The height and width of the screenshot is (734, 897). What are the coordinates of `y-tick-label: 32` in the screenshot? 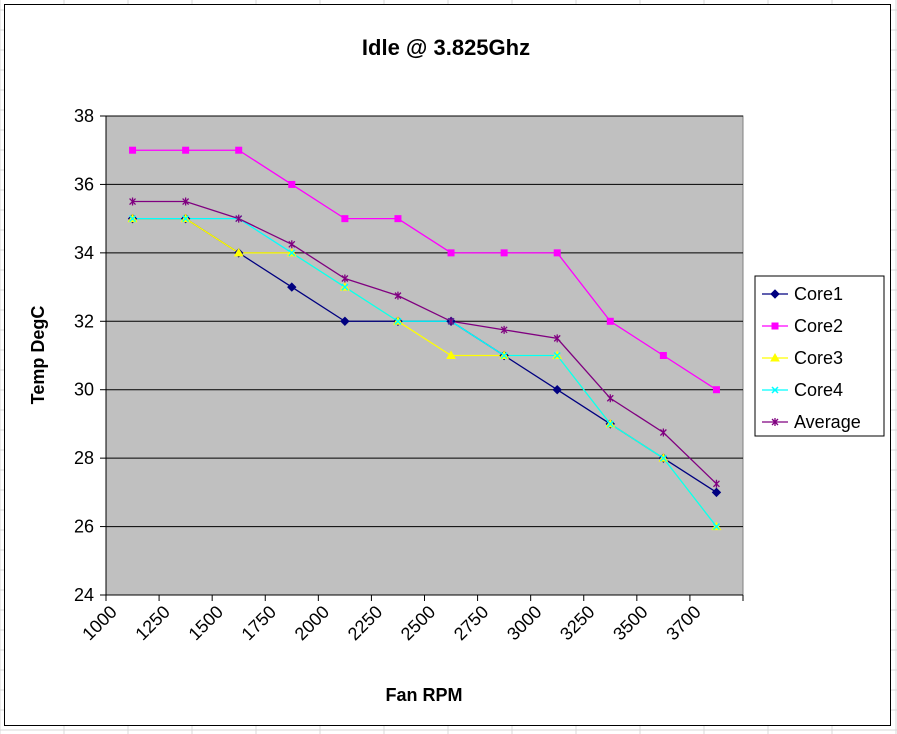 It's located at (84, 321).